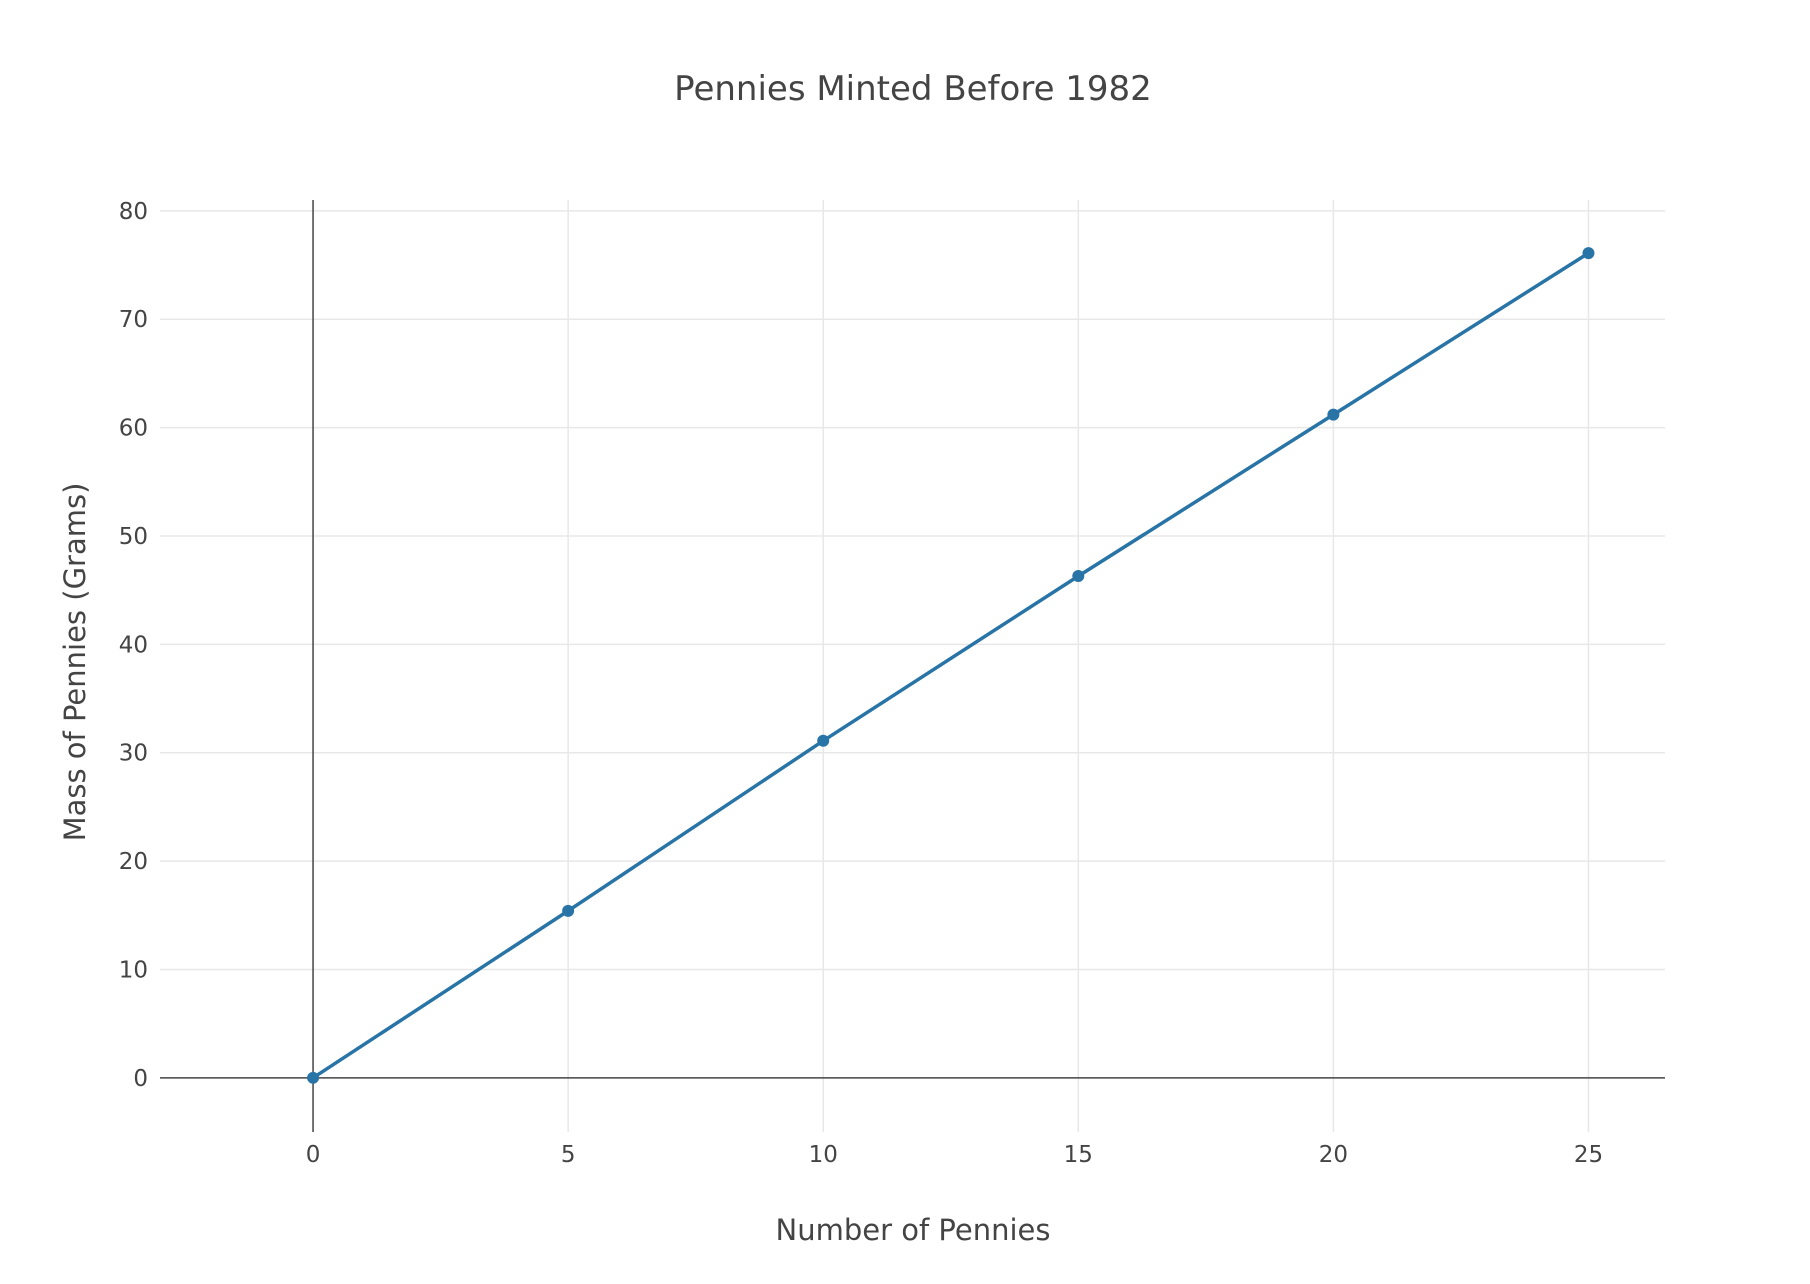 Image resolution: width=1810 pixels, height=1284 pixels. I want to click on y-tick-label: 20, so click(133, 862).